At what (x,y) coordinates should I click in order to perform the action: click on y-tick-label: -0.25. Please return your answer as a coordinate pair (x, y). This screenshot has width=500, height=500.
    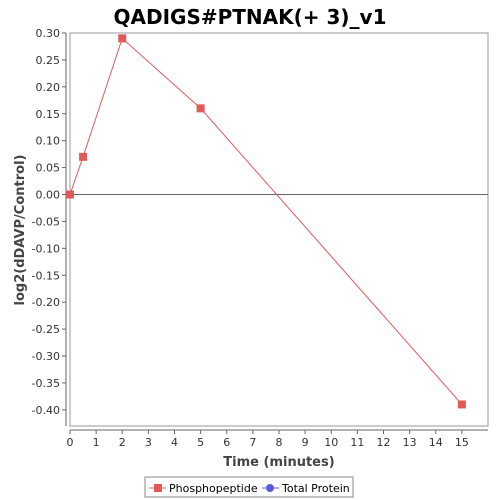
    Looking at the image, I should click on (46, 329).